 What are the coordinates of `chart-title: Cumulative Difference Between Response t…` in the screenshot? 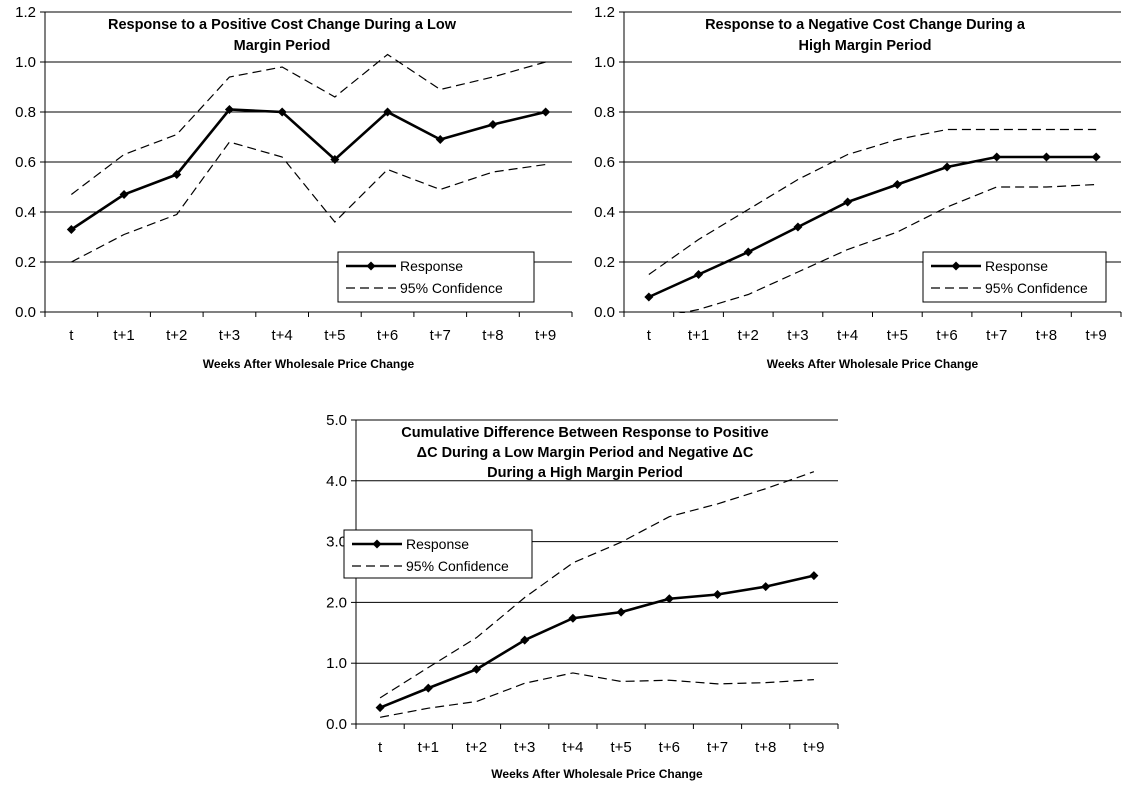 It's located at (584, 453).